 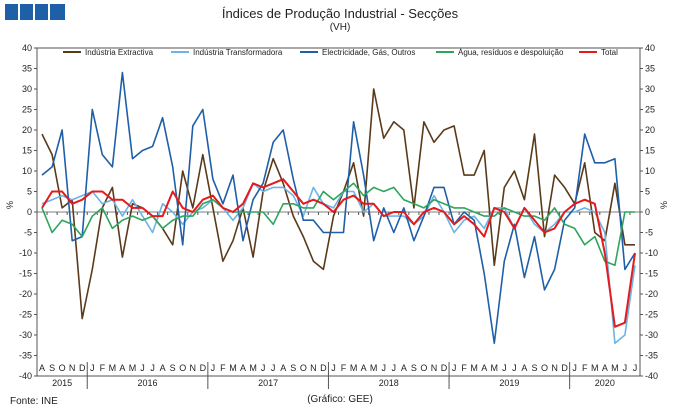 What do you see at coordinates (368, 52) in the screenshot?
I see `legend-label: Electricidade, Gás, Outros` at bounding box center [368, 52].